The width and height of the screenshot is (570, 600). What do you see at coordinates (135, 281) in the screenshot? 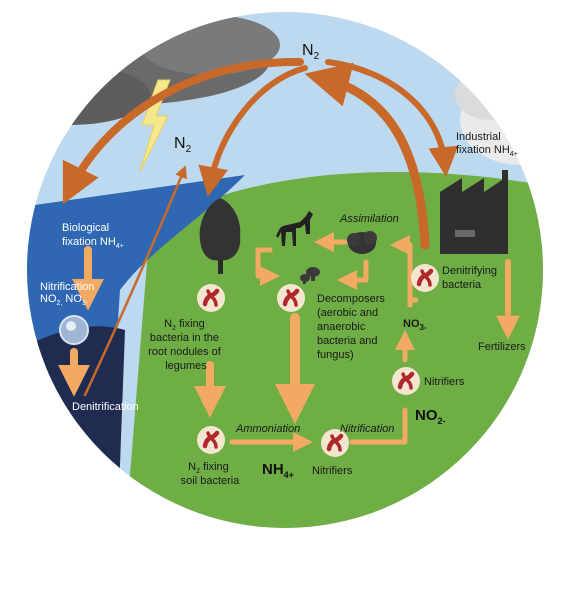
I see `arrow-denitrification-to-n2` at bounding box center [135, 281].